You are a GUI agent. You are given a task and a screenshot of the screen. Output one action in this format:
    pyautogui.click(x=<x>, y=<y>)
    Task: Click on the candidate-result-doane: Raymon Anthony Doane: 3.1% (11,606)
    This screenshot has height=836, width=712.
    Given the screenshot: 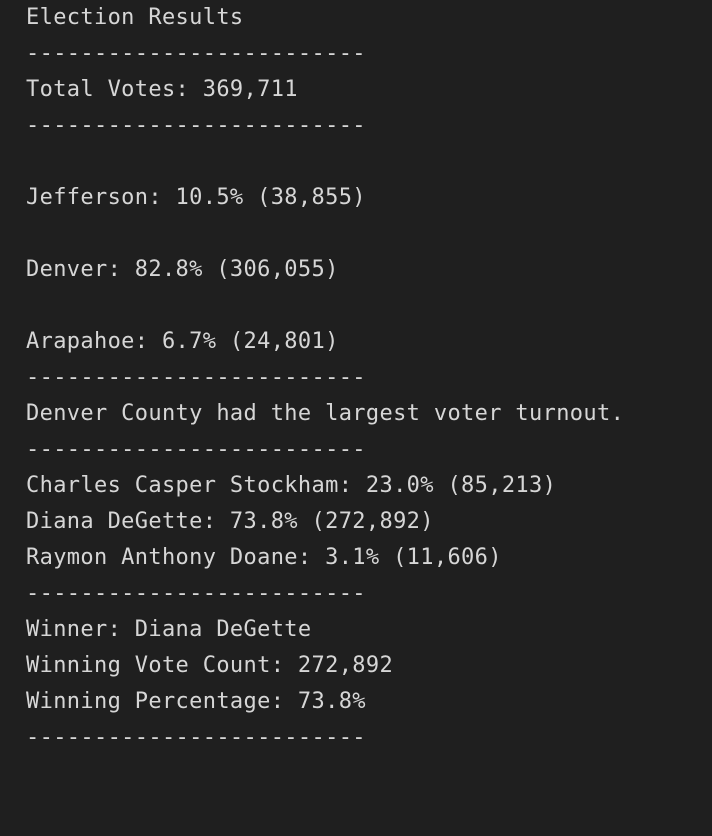 What is the action you would take?
    pyautogui.click(x=264, y=557)
    